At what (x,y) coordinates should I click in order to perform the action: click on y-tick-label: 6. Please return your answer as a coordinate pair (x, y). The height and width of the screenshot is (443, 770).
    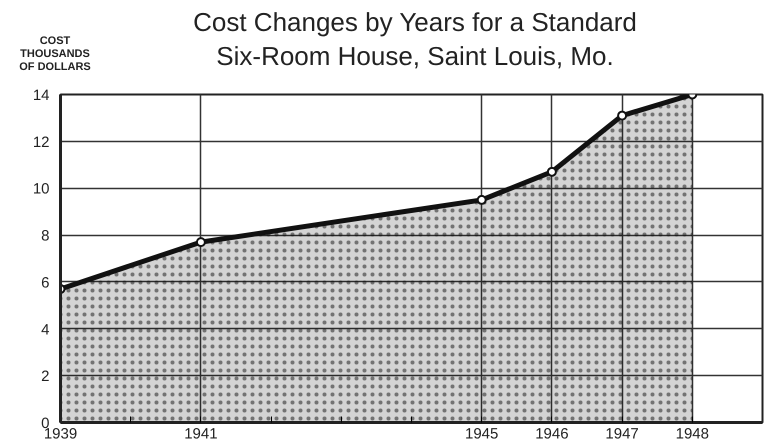
    Looking at the image, I should click on (45, 283).